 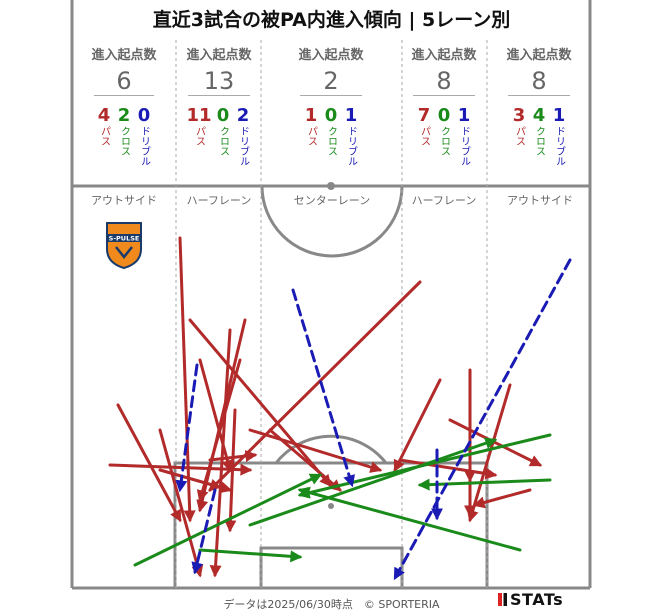 What do you see at coordinates (311, 115) in the screenshot?
I see `pass-count: 1` at bounding box center [311, 115].